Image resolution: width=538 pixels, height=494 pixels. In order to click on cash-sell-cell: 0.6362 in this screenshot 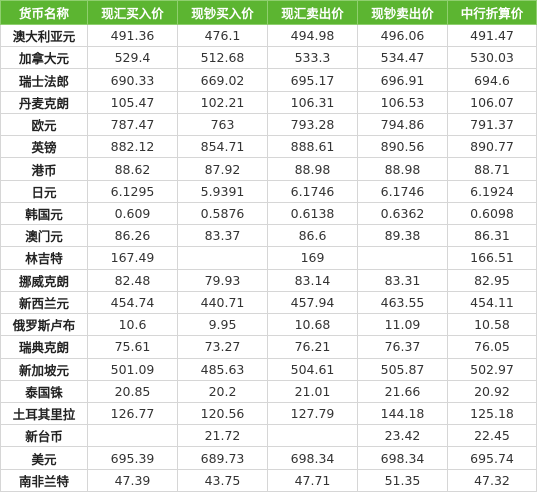, I will do `click(402, 213)`.